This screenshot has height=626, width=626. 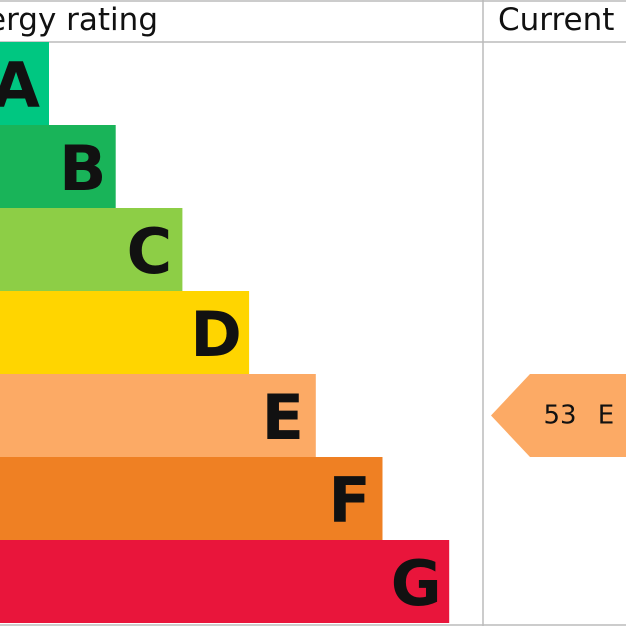 What do you see at coordinates (349, 500) in the screenshot?
I see `band-letter: F` at bounding box center [349, 500].